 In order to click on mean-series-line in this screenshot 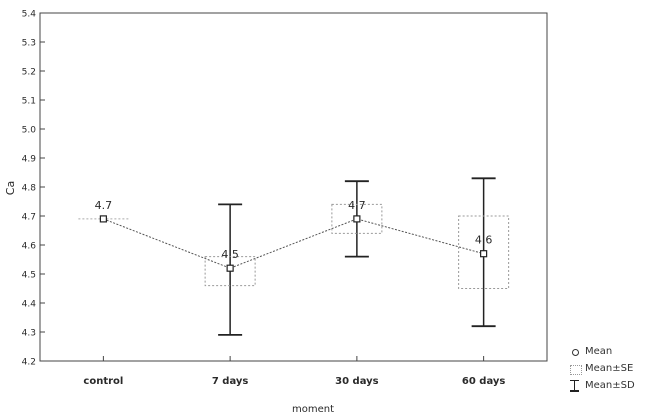, I will do `click(293, 243)`.